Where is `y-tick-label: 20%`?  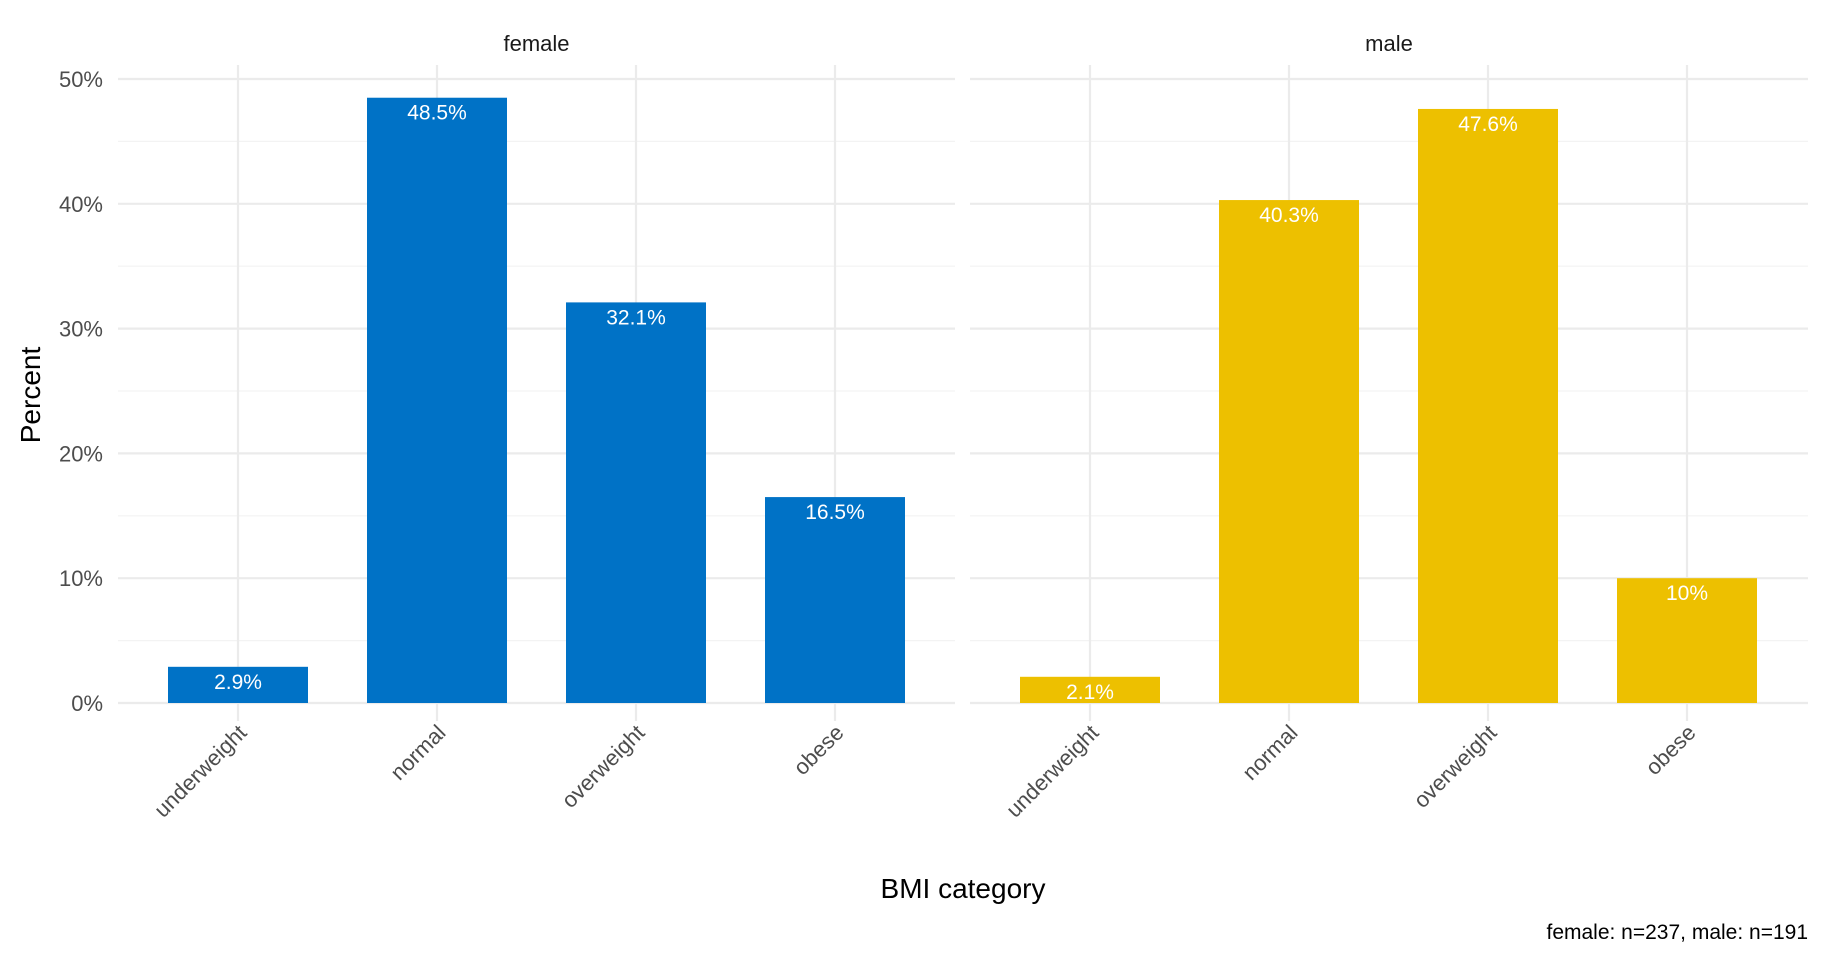
y-tick-label: 20% is located at coordinates (81, 453).